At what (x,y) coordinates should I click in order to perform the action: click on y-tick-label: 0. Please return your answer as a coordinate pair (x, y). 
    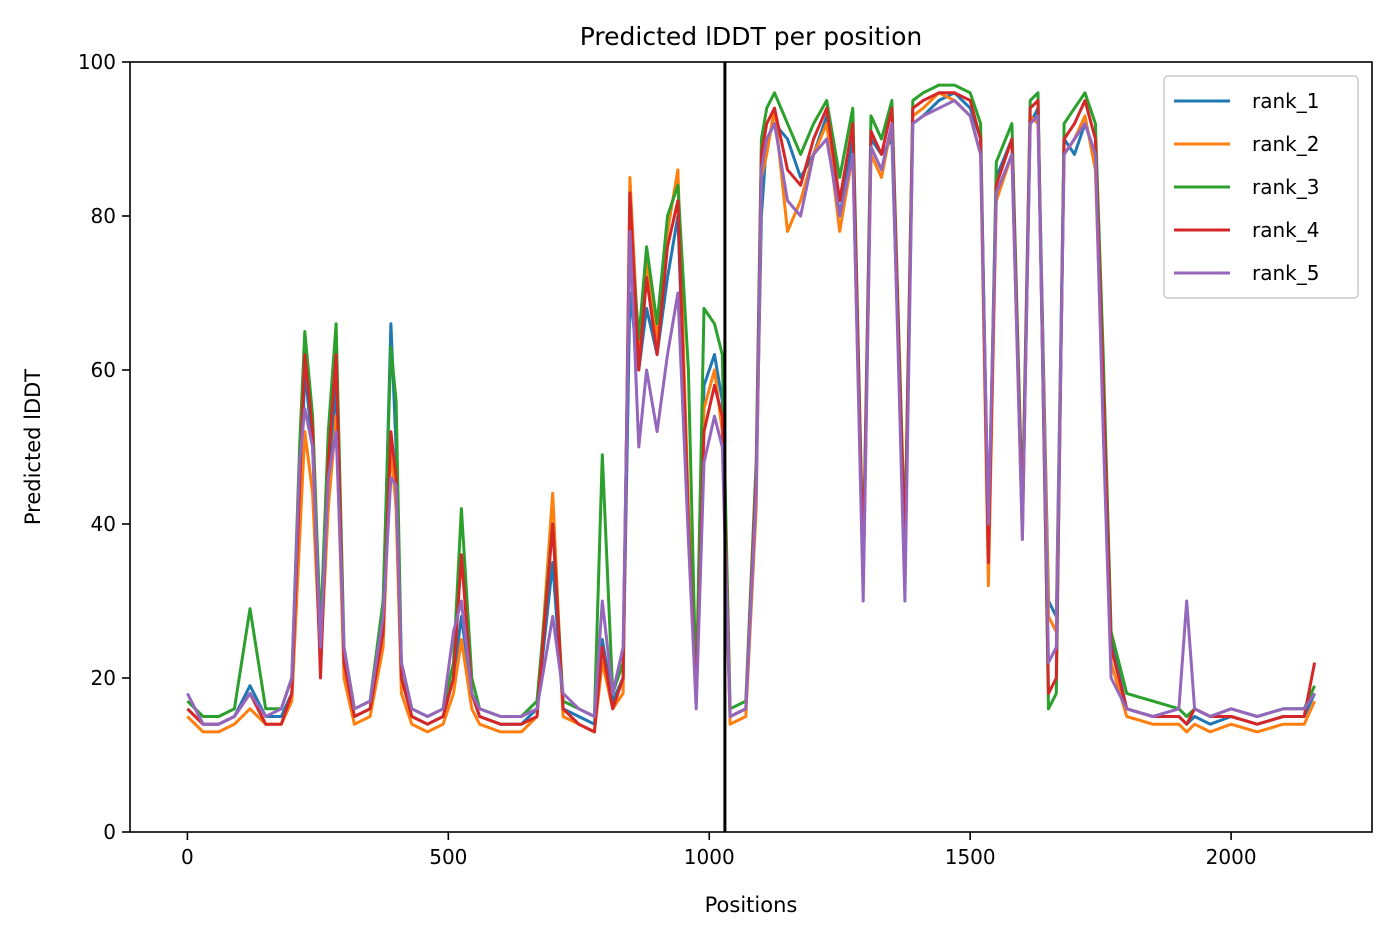
    Looking at the image, I should click on (109, 832).